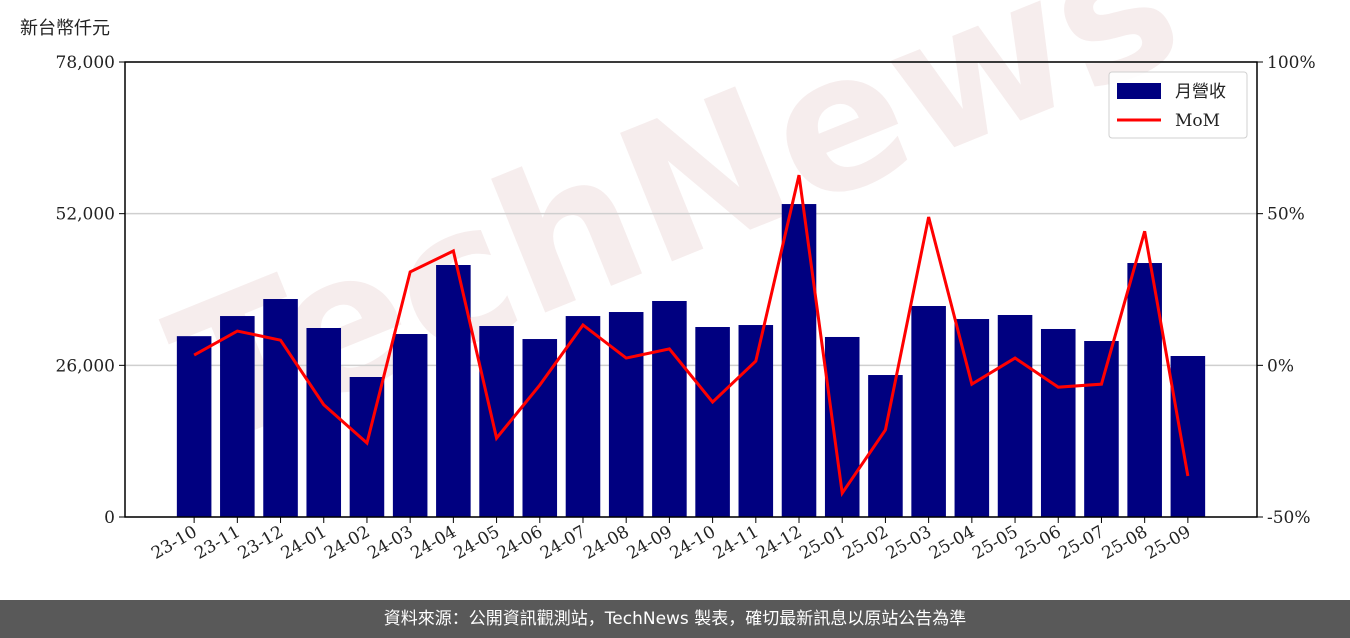  Describe the element at coordinates (1125, 543) in the screenshot. I see `x-tick-label: 25-08` at that location.